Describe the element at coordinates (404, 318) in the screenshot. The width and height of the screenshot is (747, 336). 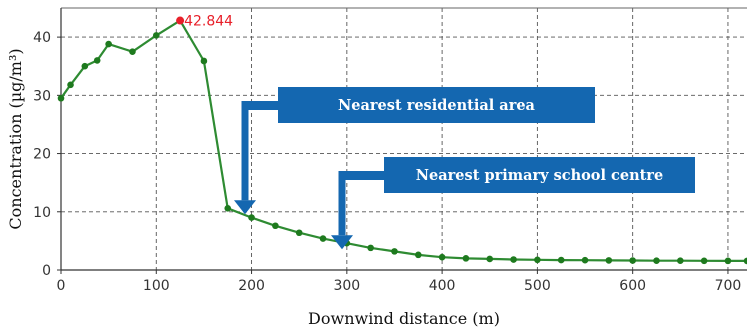
I see `x-axis-title: Downwind distance (m)` at that location.